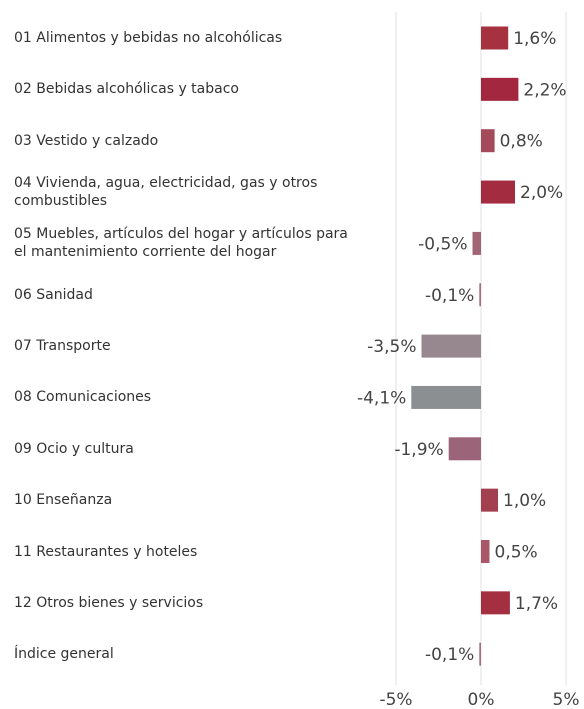  What do you see at coordinates (53, 294) in the screenshot?
I see `category-label: 06 Sanidad` at bounding box center [53, 294].